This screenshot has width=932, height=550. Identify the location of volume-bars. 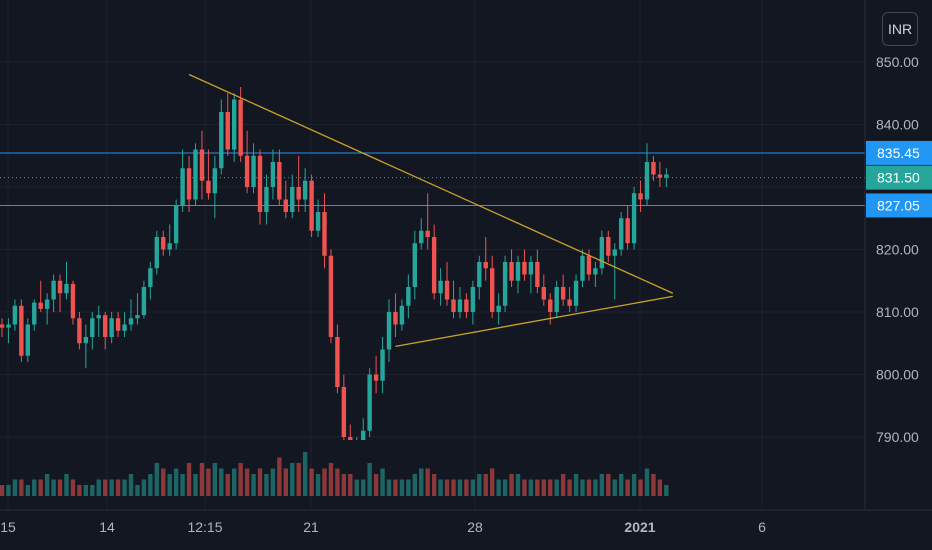
(334, 474).